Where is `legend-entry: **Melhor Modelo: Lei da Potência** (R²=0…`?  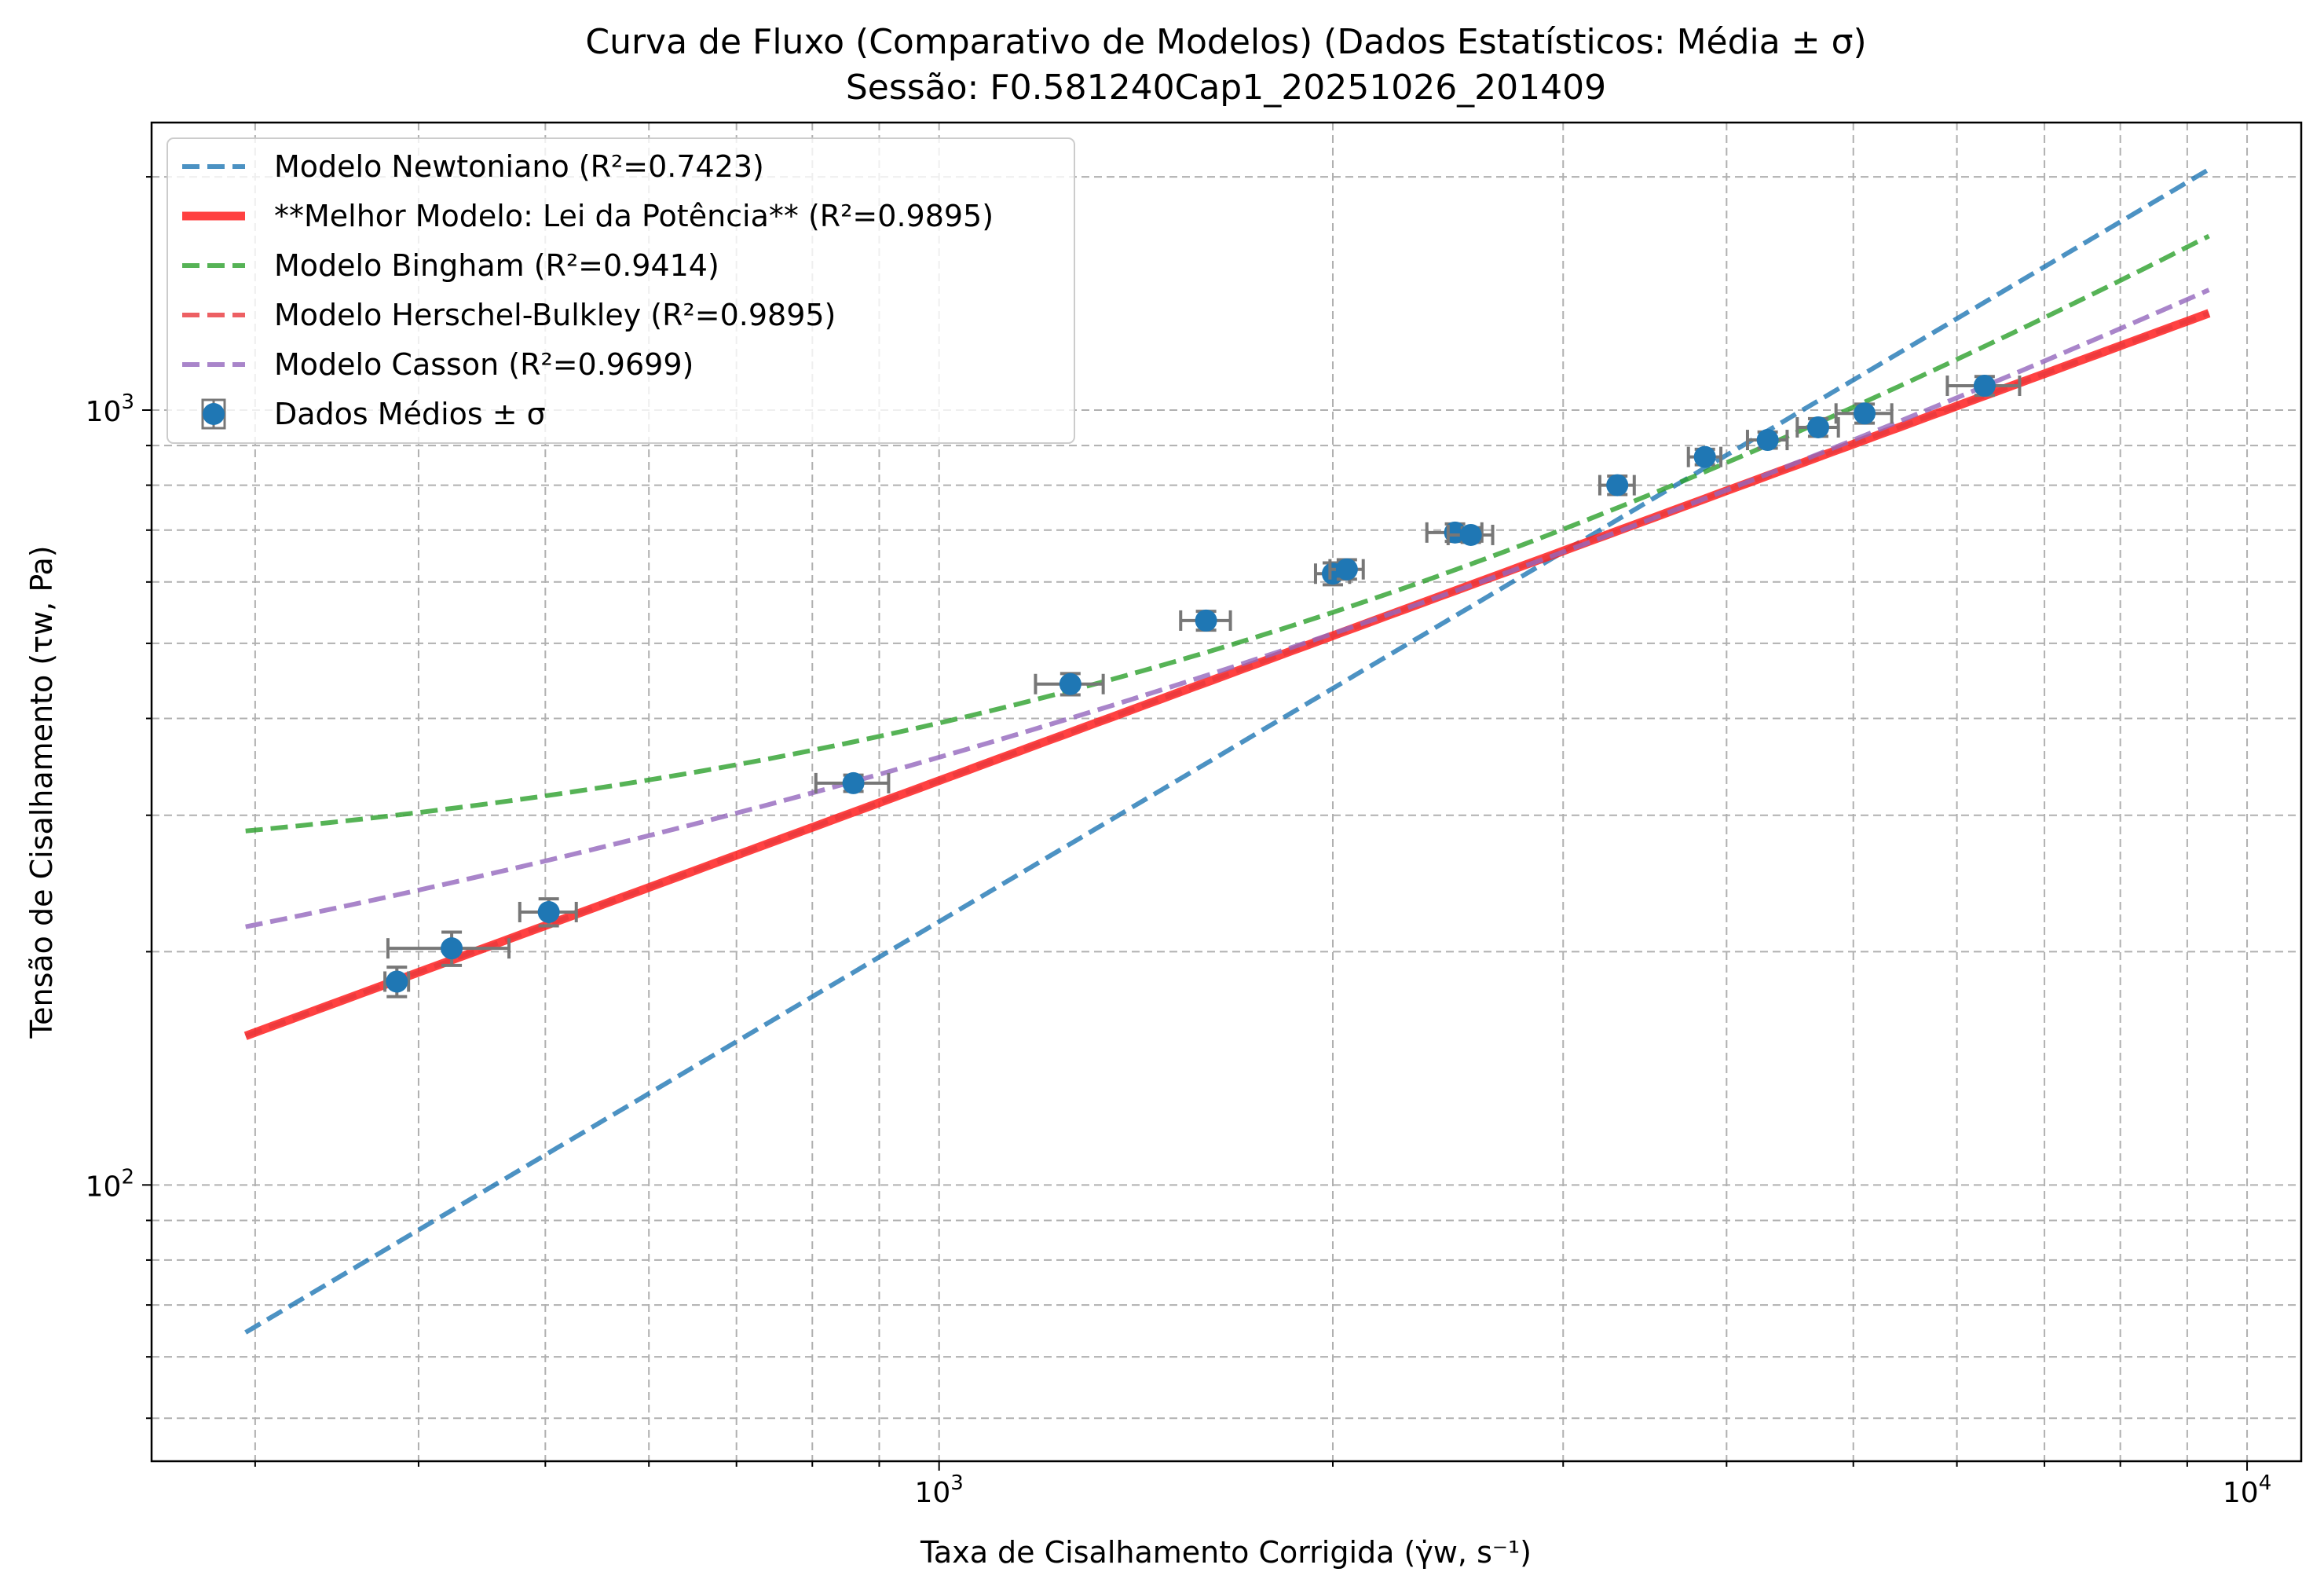 legend-entry: **Melhor Modelo: Lei da Potência** (R²=0… is located at coordinates (588, 216).